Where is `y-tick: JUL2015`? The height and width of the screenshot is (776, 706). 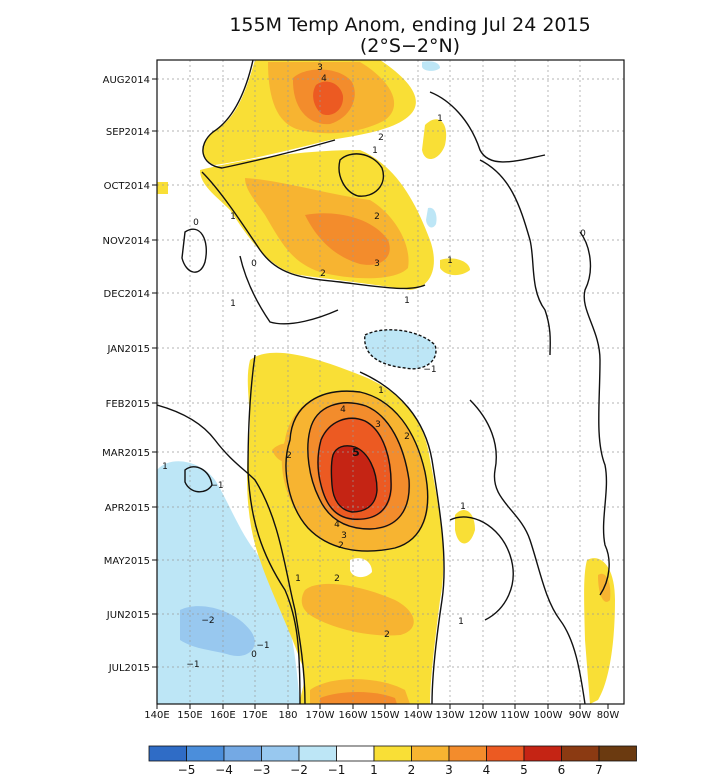
y-tick: JUL2015 is located at coordinates (132, 668).